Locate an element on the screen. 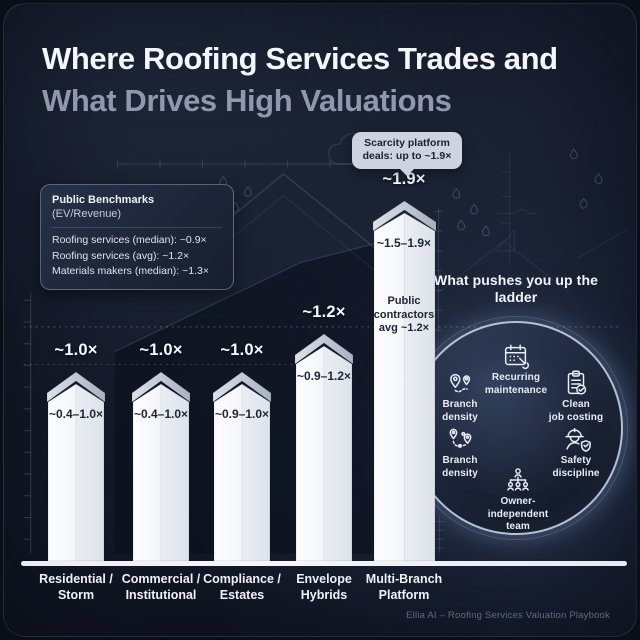  bar-value-label: ~1.0× is located at coordinates (76, 350).